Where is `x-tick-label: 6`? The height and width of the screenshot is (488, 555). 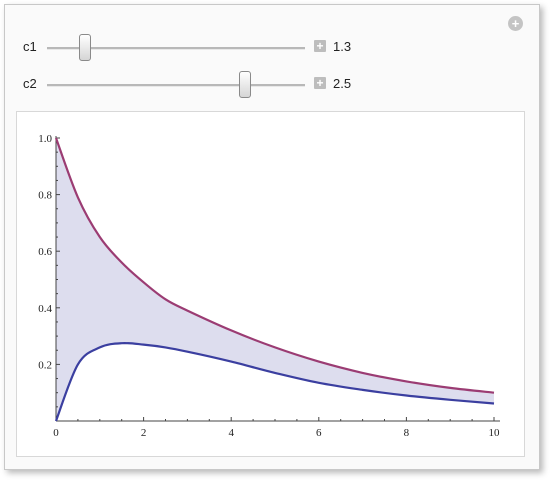
x-tick-label: 6 is located at coordinates (319, 433).